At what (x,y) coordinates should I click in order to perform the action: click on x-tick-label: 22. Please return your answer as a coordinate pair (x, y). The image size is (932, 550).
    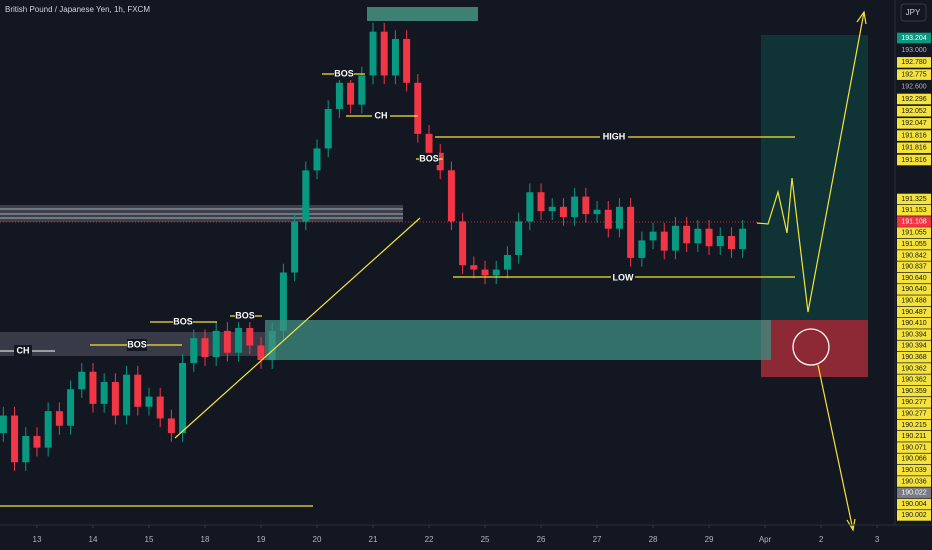
    Looking at the image, I should click on (429, 539).